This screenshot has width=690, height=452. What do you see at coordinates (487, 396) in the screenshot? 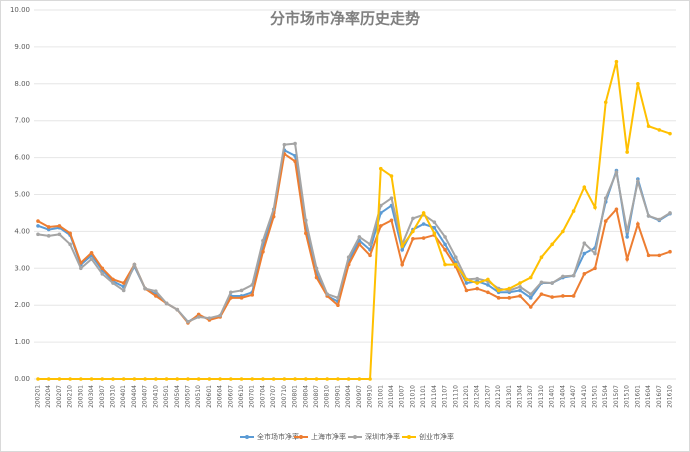
I see `x-tick-label: 201207` at bounding box center [487, 396].